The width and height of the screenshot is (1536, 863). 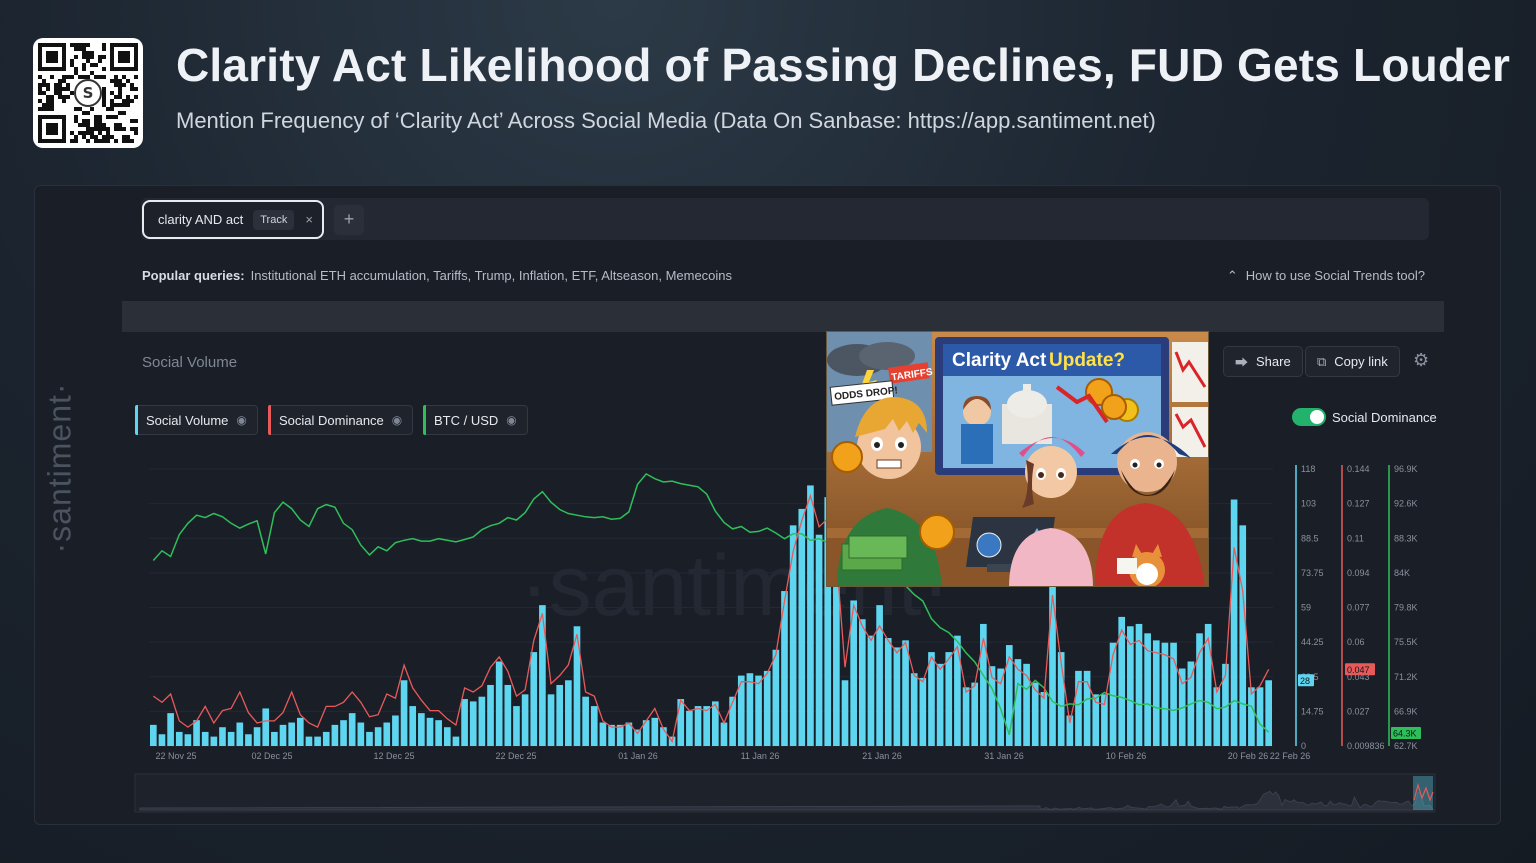 I want to click on legend-social-dominance: Social Dominance ◉, so click(x=341, y=420).